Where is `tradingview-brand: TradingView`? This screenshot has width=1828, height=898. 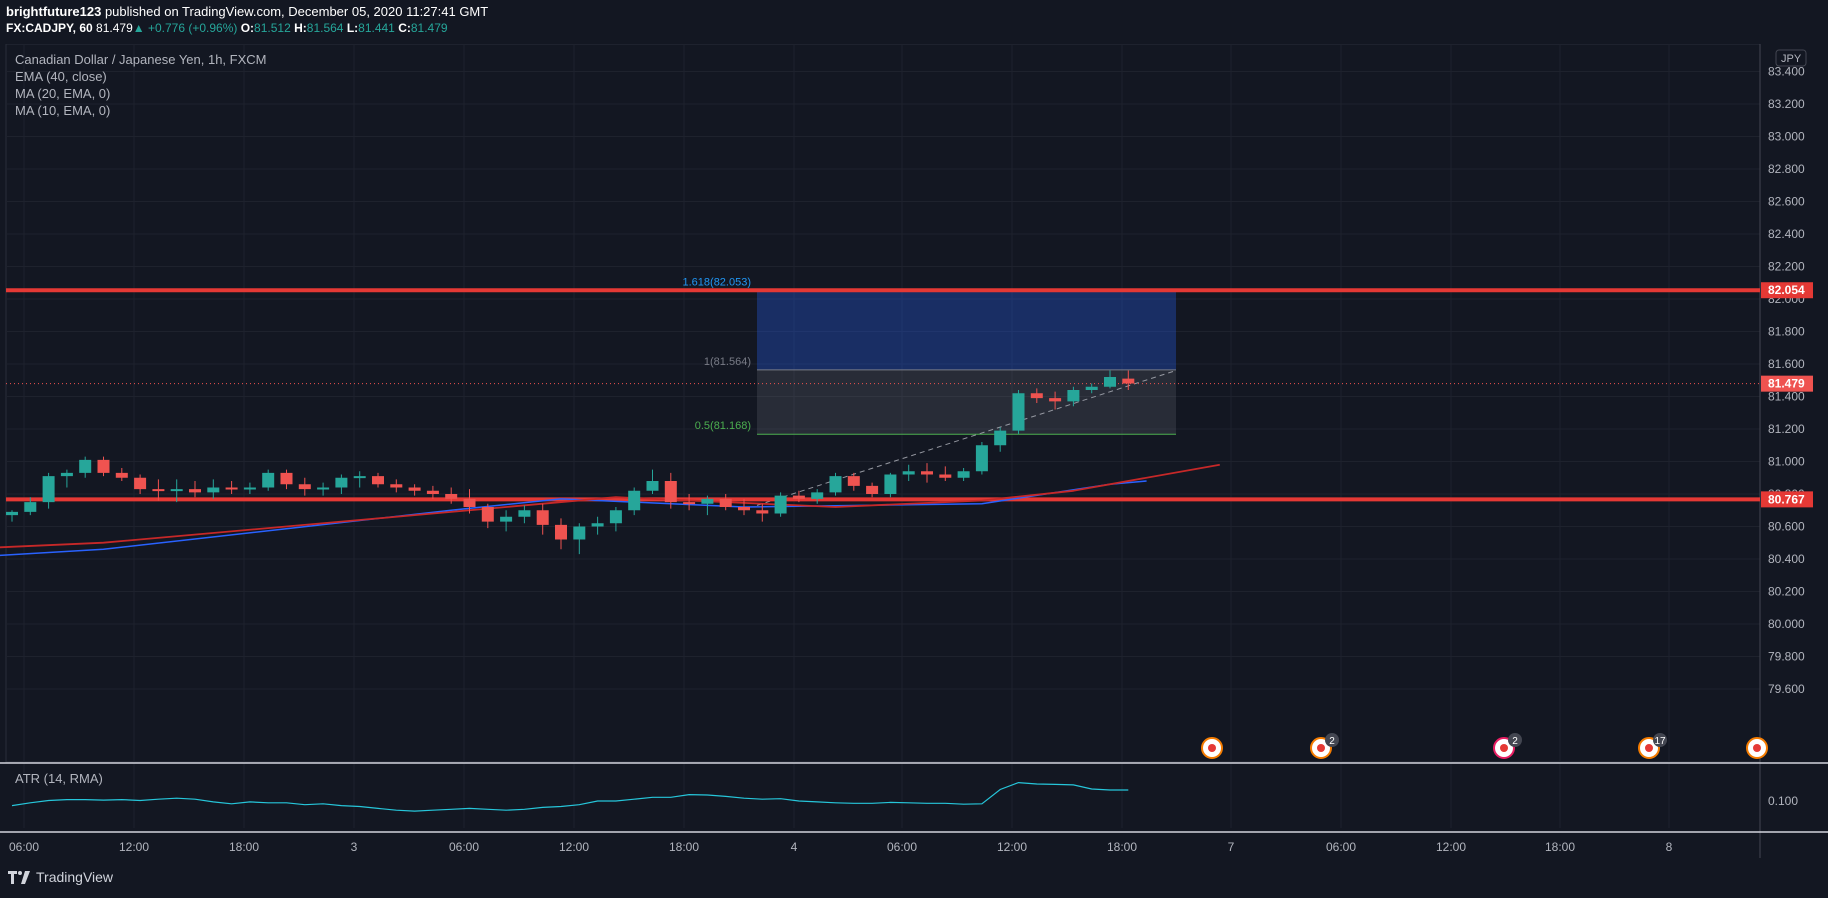 tradingview-brand: TradingView is located at coordinates (60, 877).